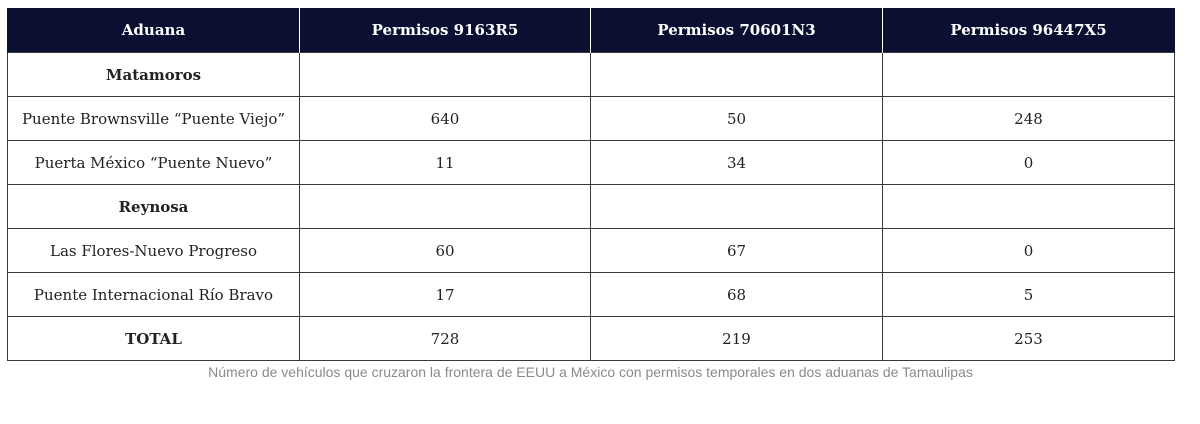 The width and height of the screenshot is (1200, 424). I want to click on table-cell: 50, so click(736, 118).